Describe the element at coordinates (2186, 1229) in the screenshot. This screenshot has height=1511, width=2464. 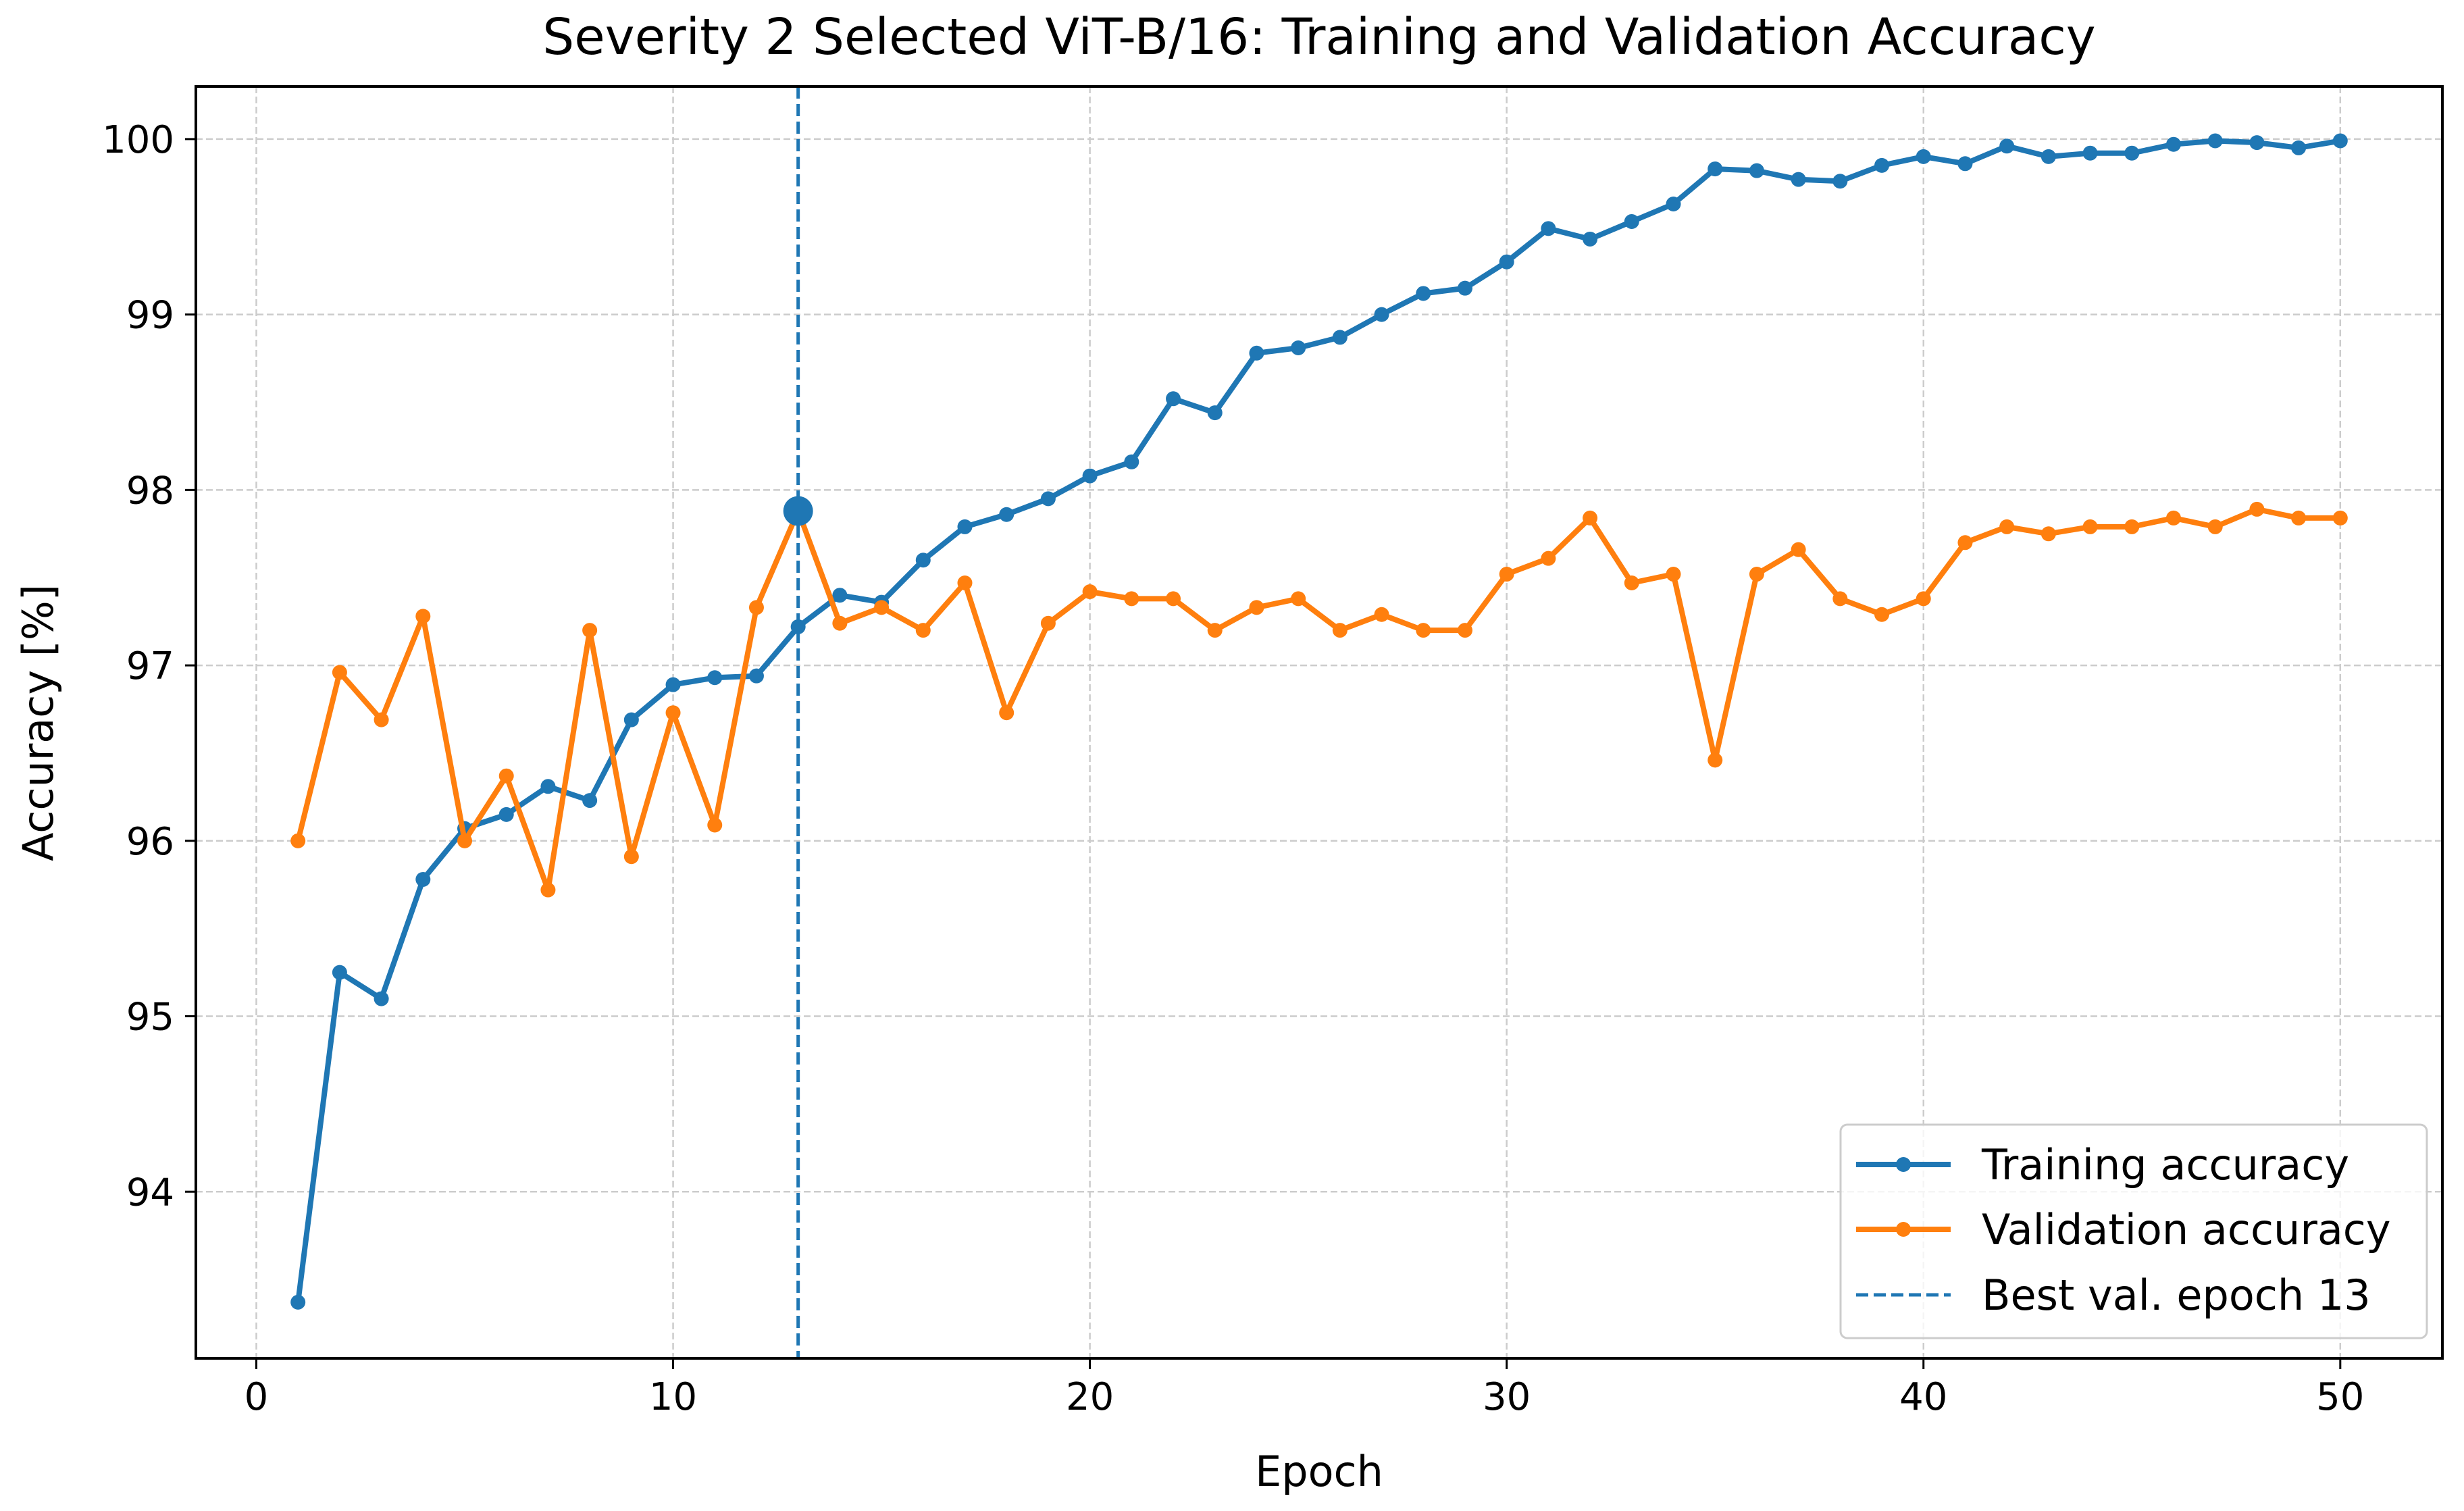
I see `legend-validation-label: Validation accuracy` at that location.